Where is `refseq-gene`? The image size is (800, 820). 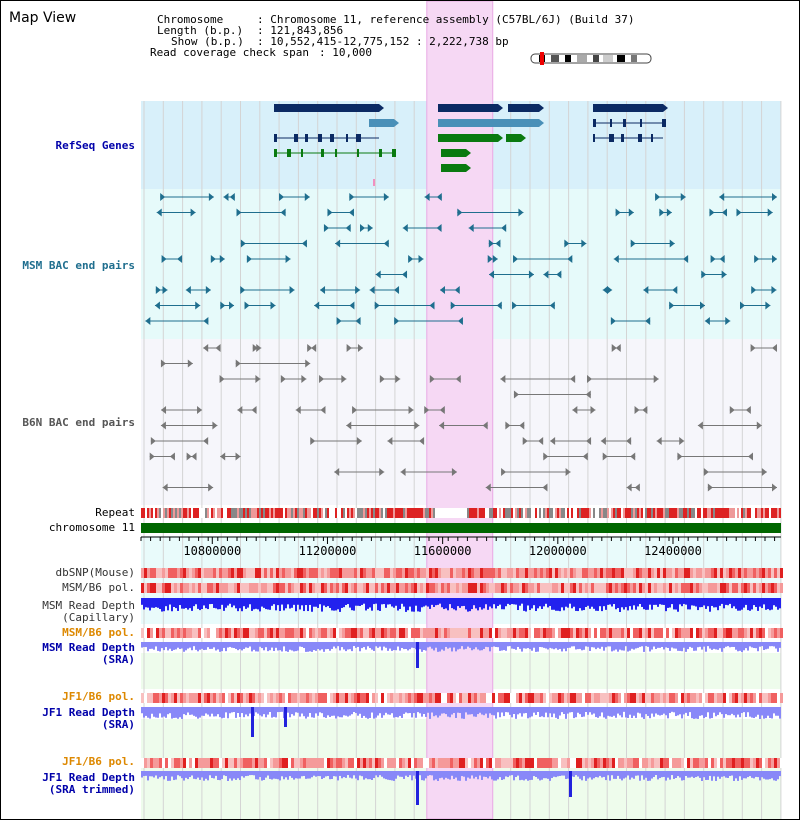
refseq-gene is located at coordinates (381, 123).